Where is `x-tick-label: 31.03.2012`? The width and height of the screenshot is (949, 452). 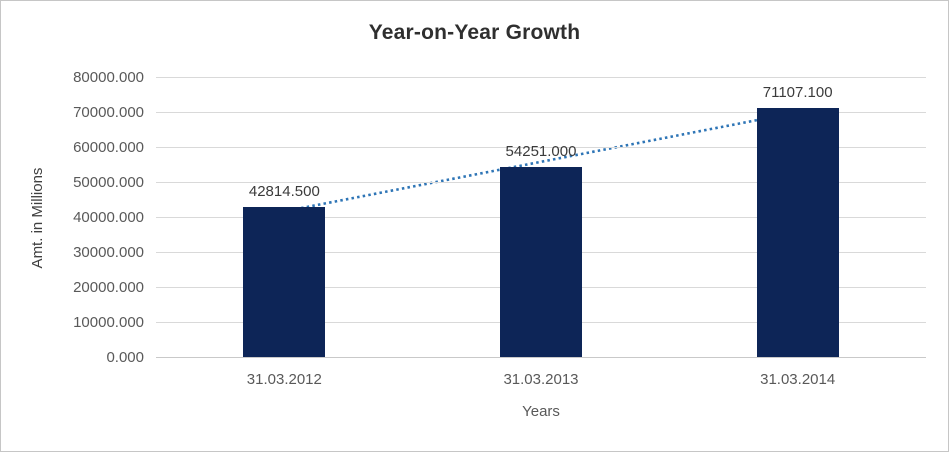
x-tick-label: 31.03.2012 is located at coordinates (284, 379).